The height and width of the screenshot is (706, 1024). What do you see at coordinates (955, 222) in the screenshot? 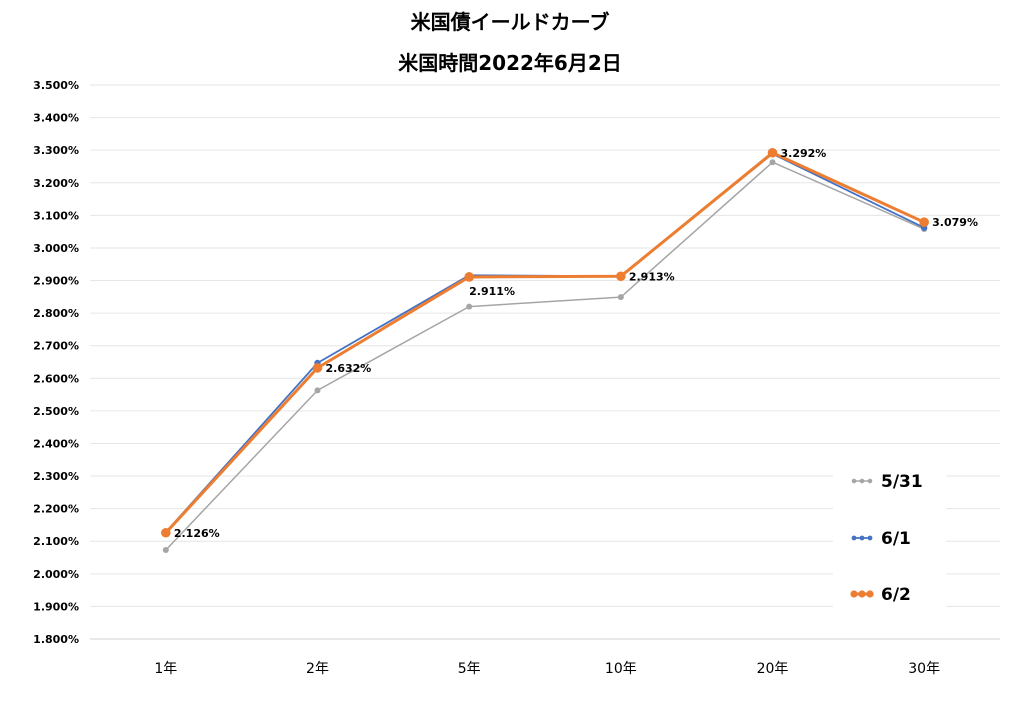
I see `data-label: 3.079%` at bounding box center [955, 222].